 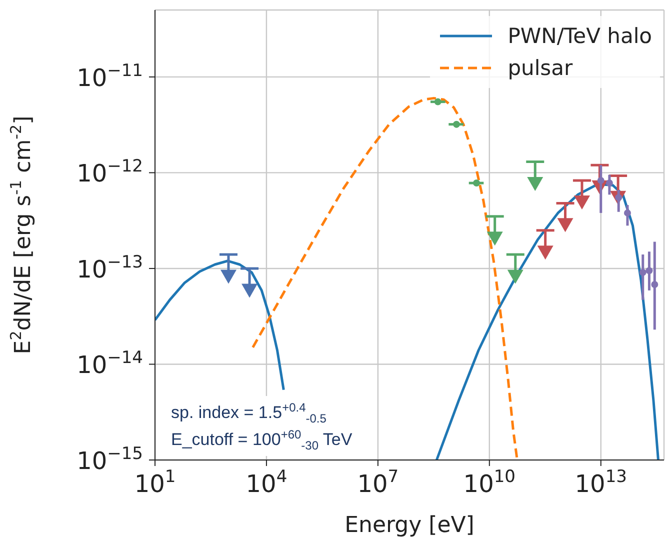 I want to click on legend-label: pulsar, so click(x=540, y=68).